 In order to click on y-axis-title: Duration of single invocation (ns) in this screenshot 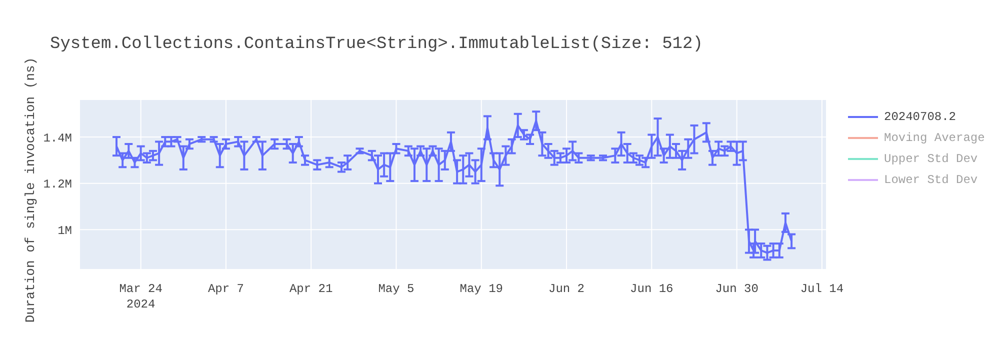, I will do `click(30, 190)`.